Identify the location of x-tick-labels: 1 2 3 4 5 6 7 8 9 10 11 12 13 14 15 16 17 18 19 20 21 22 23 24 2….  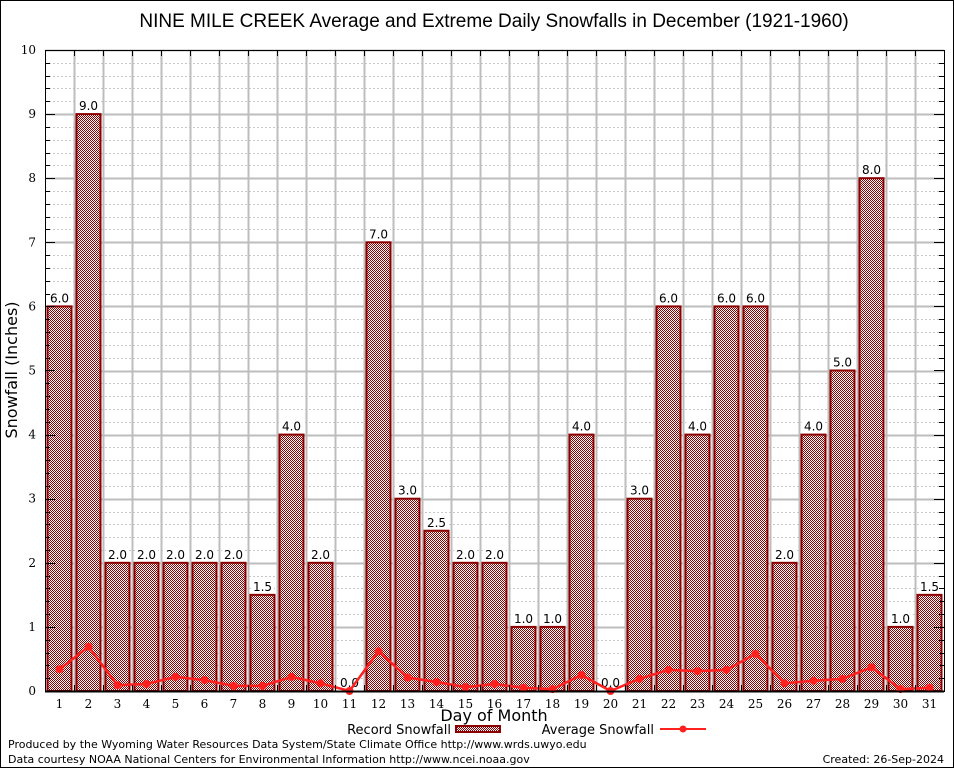
(496, 704).